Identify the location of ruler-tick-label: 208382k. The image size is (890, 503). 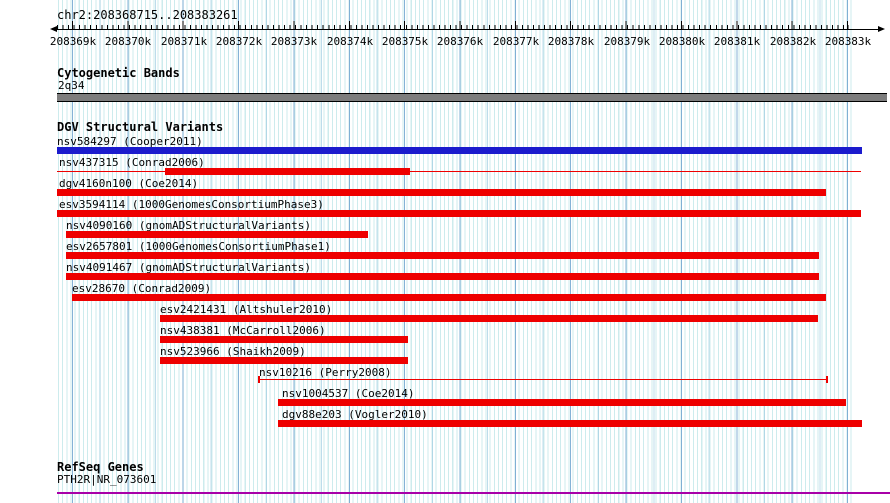
(793, 41).